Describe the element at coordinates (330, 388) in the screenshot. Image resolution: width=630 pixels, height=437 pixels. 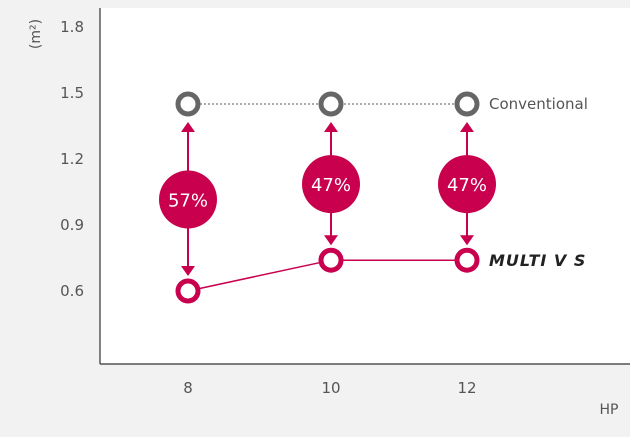
I see `x-tick-label: 10` at that location.